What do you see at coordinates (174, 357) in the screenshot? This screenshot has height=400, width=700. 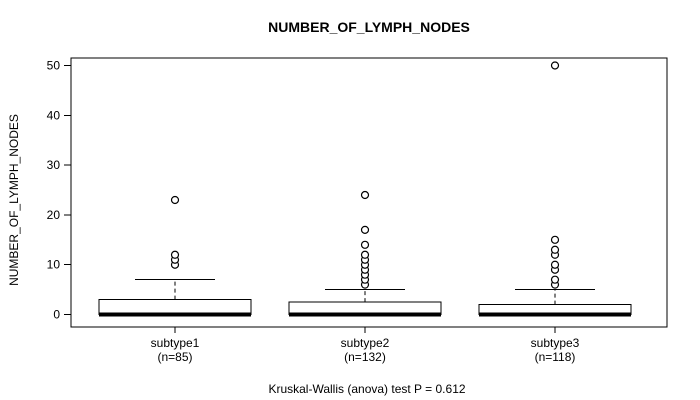 I see `x-tick-label-n: (n=85)` at bounding box center [174, 357].